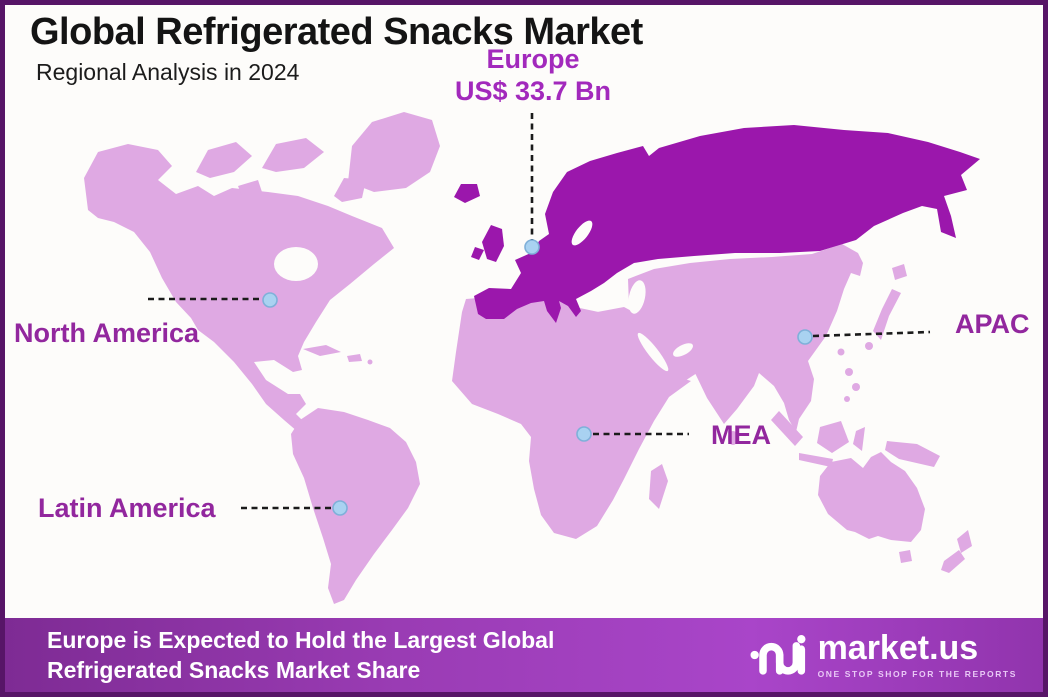  I want to click on region-south-america-shape, so click(355, 506).